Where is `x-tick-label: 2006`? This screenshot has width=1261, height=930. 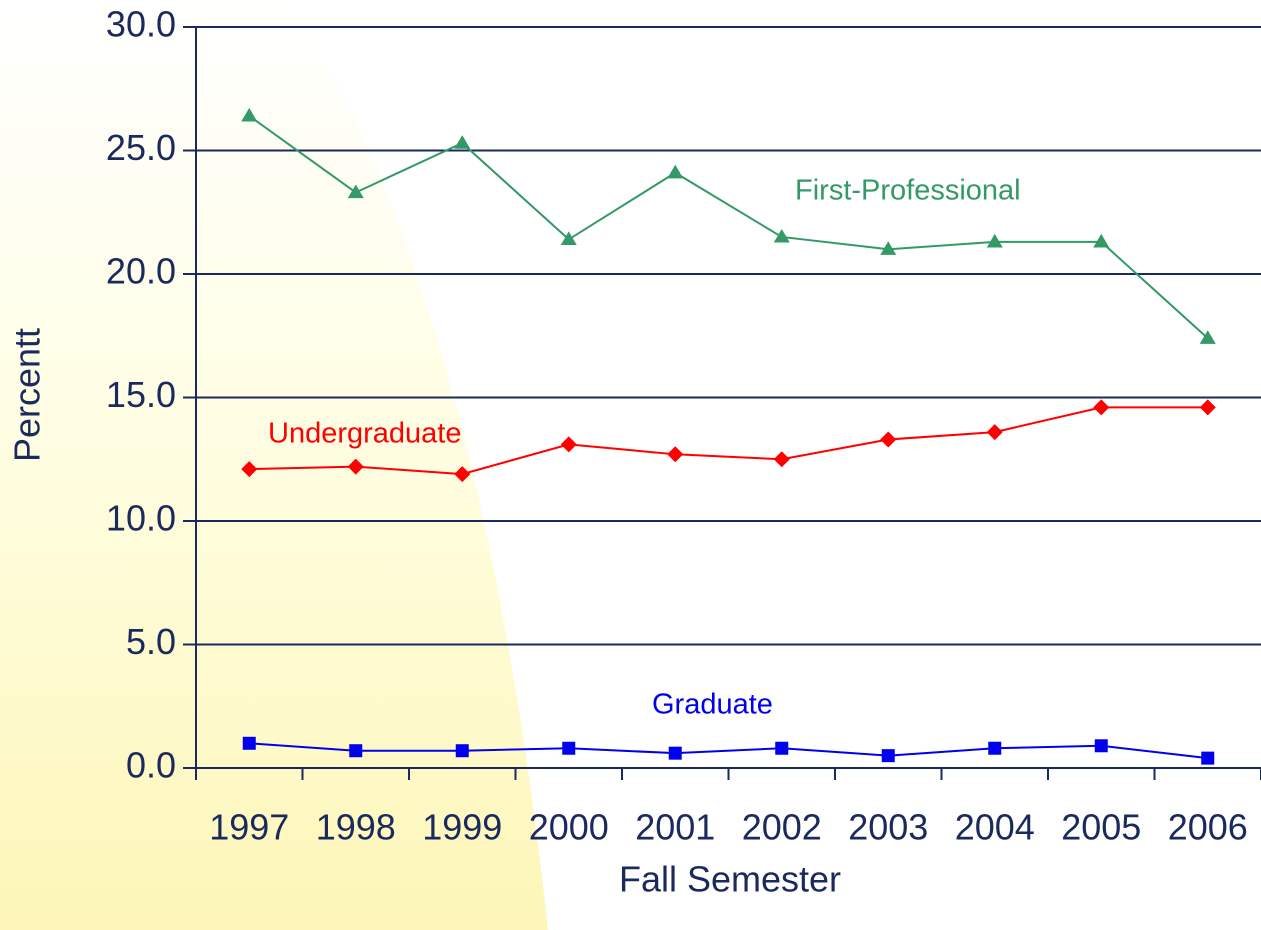 x-tick-label: 2006 is located at coordinates (1208, 827).